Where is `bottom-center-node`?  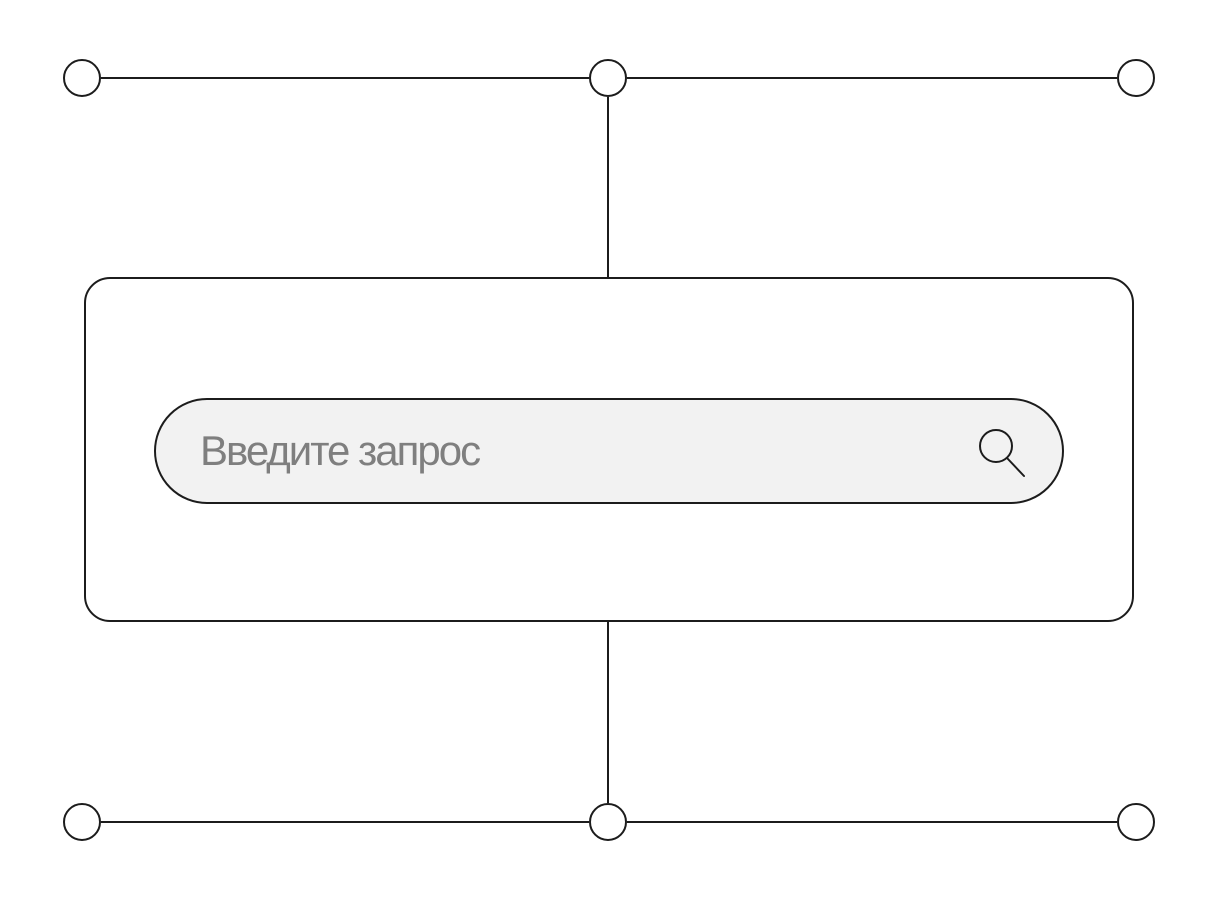
bottom-center-node is located at coordinates (608, 822).